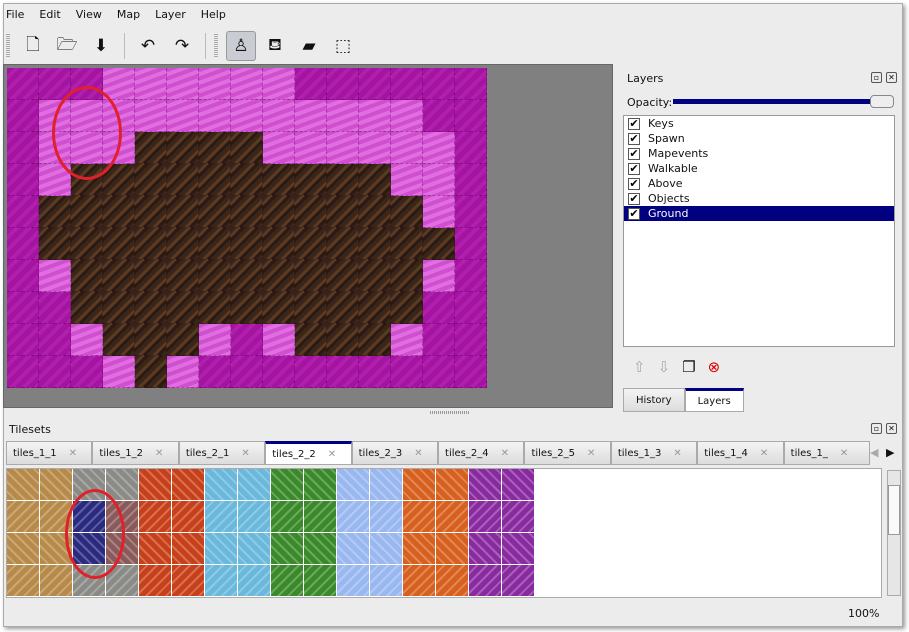  I want to click on layer-item: ✔ Above, so click(759, 183).